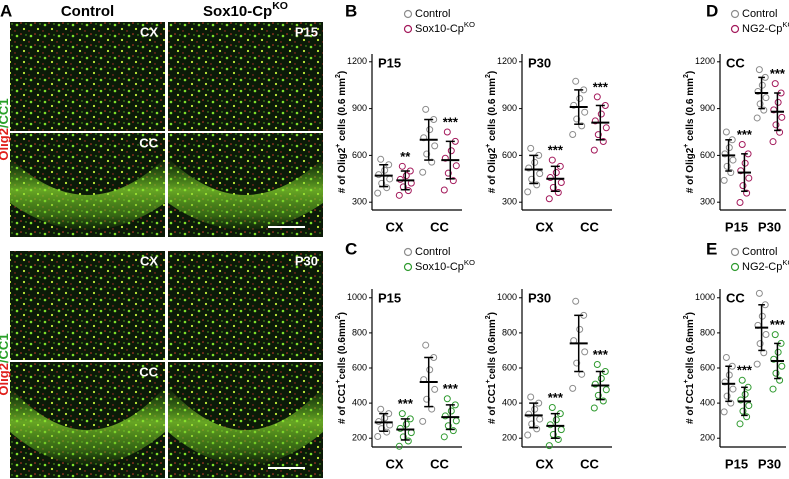  I want to click on y-axis-label-part: ), so click(492, 72).